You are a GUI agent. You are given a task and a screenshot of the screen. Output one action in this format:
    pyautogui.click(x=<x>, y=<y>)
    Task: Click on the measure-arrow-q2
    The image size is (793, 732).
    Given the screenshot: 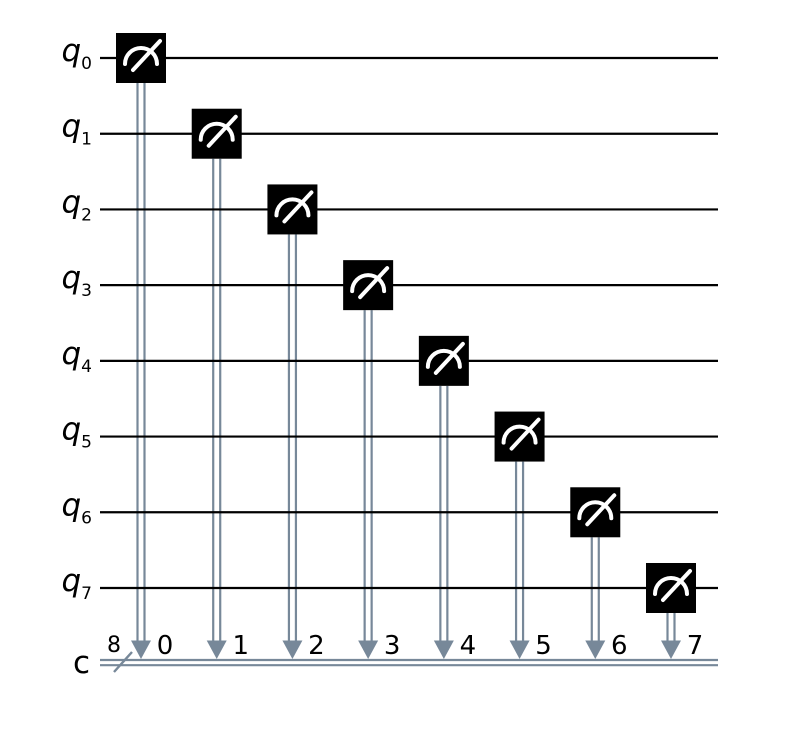 What is the action you would take?
    pyautogui.click(x=292, y=649)
    